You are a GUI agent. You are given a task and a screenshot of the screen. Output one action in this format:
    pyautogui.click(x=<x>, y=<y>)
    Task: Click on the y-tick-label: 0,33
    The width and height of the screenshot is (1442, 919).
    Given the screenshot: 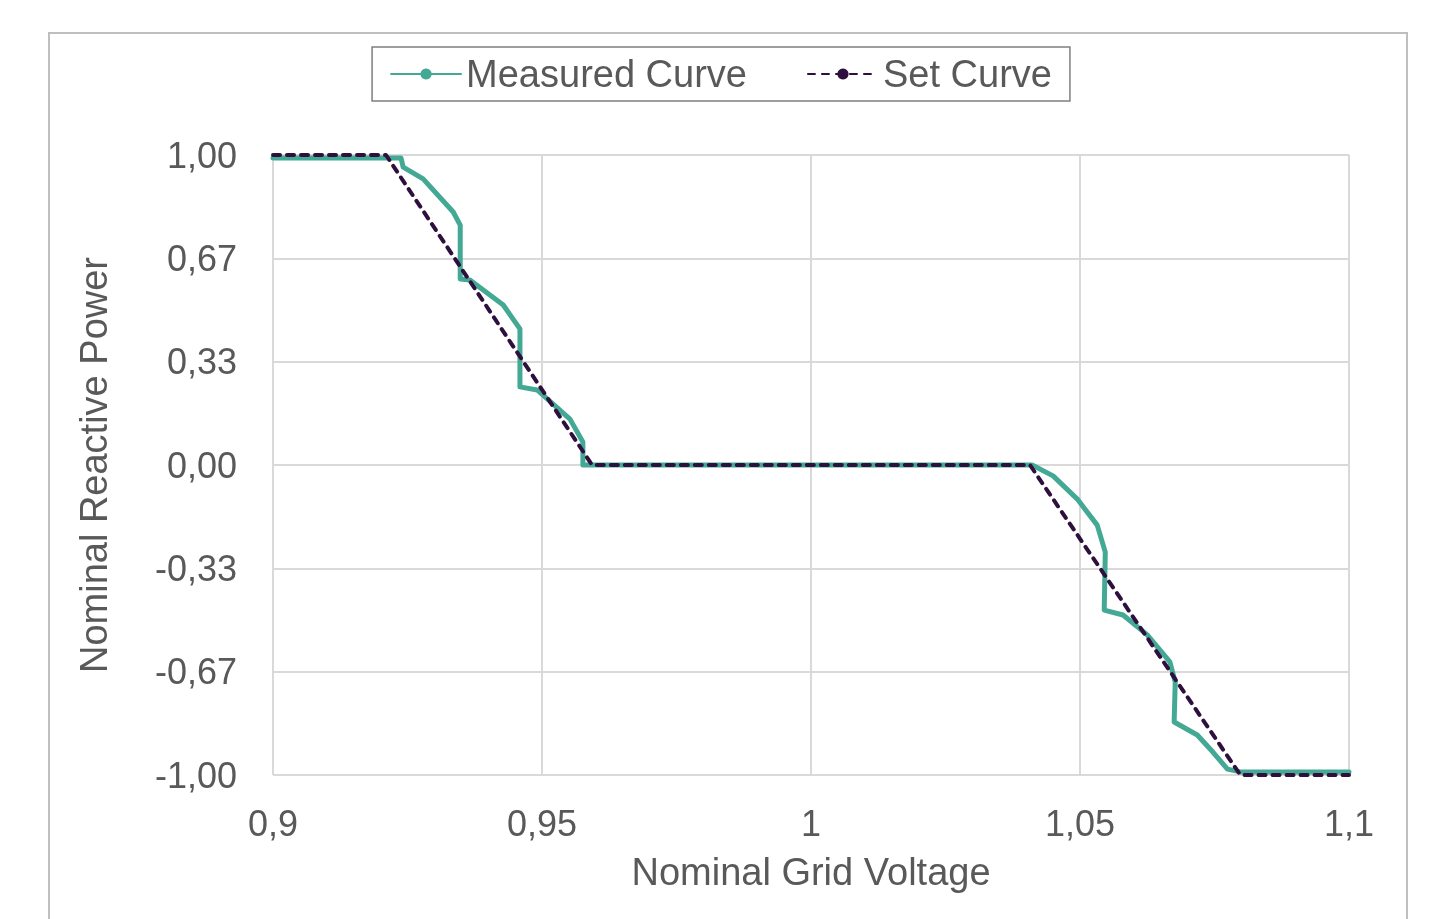 What is the action you would take?
    pyautogui.click(x=201, y=362)
    